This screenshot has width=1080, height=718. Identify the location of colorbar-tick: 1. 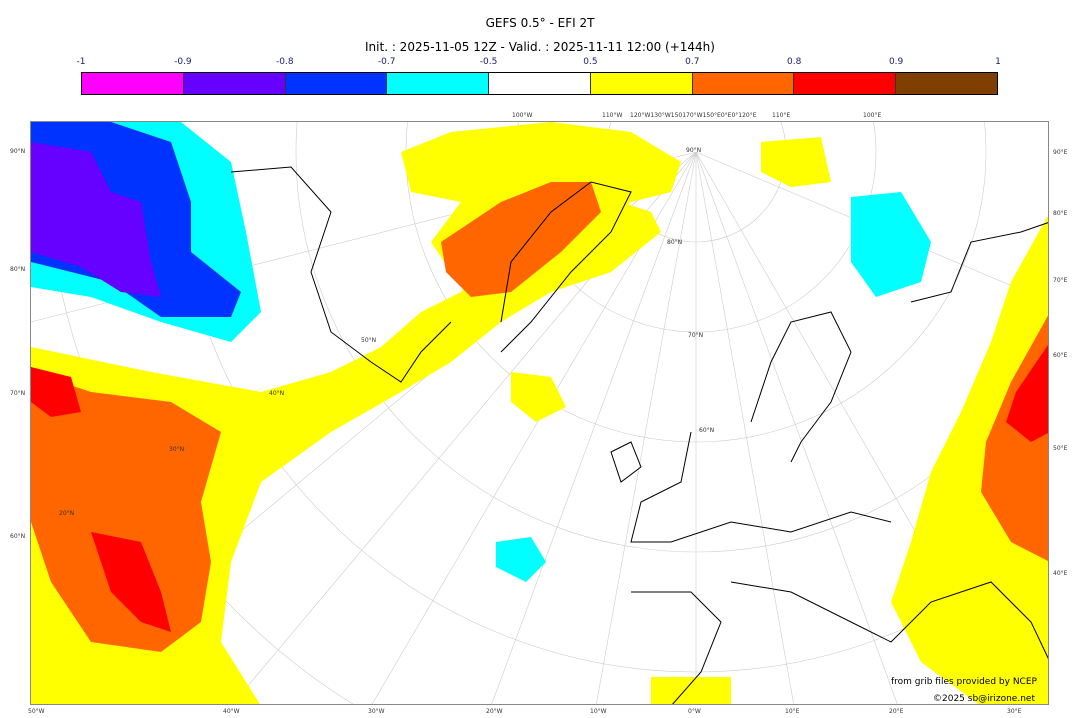
(998, 62).